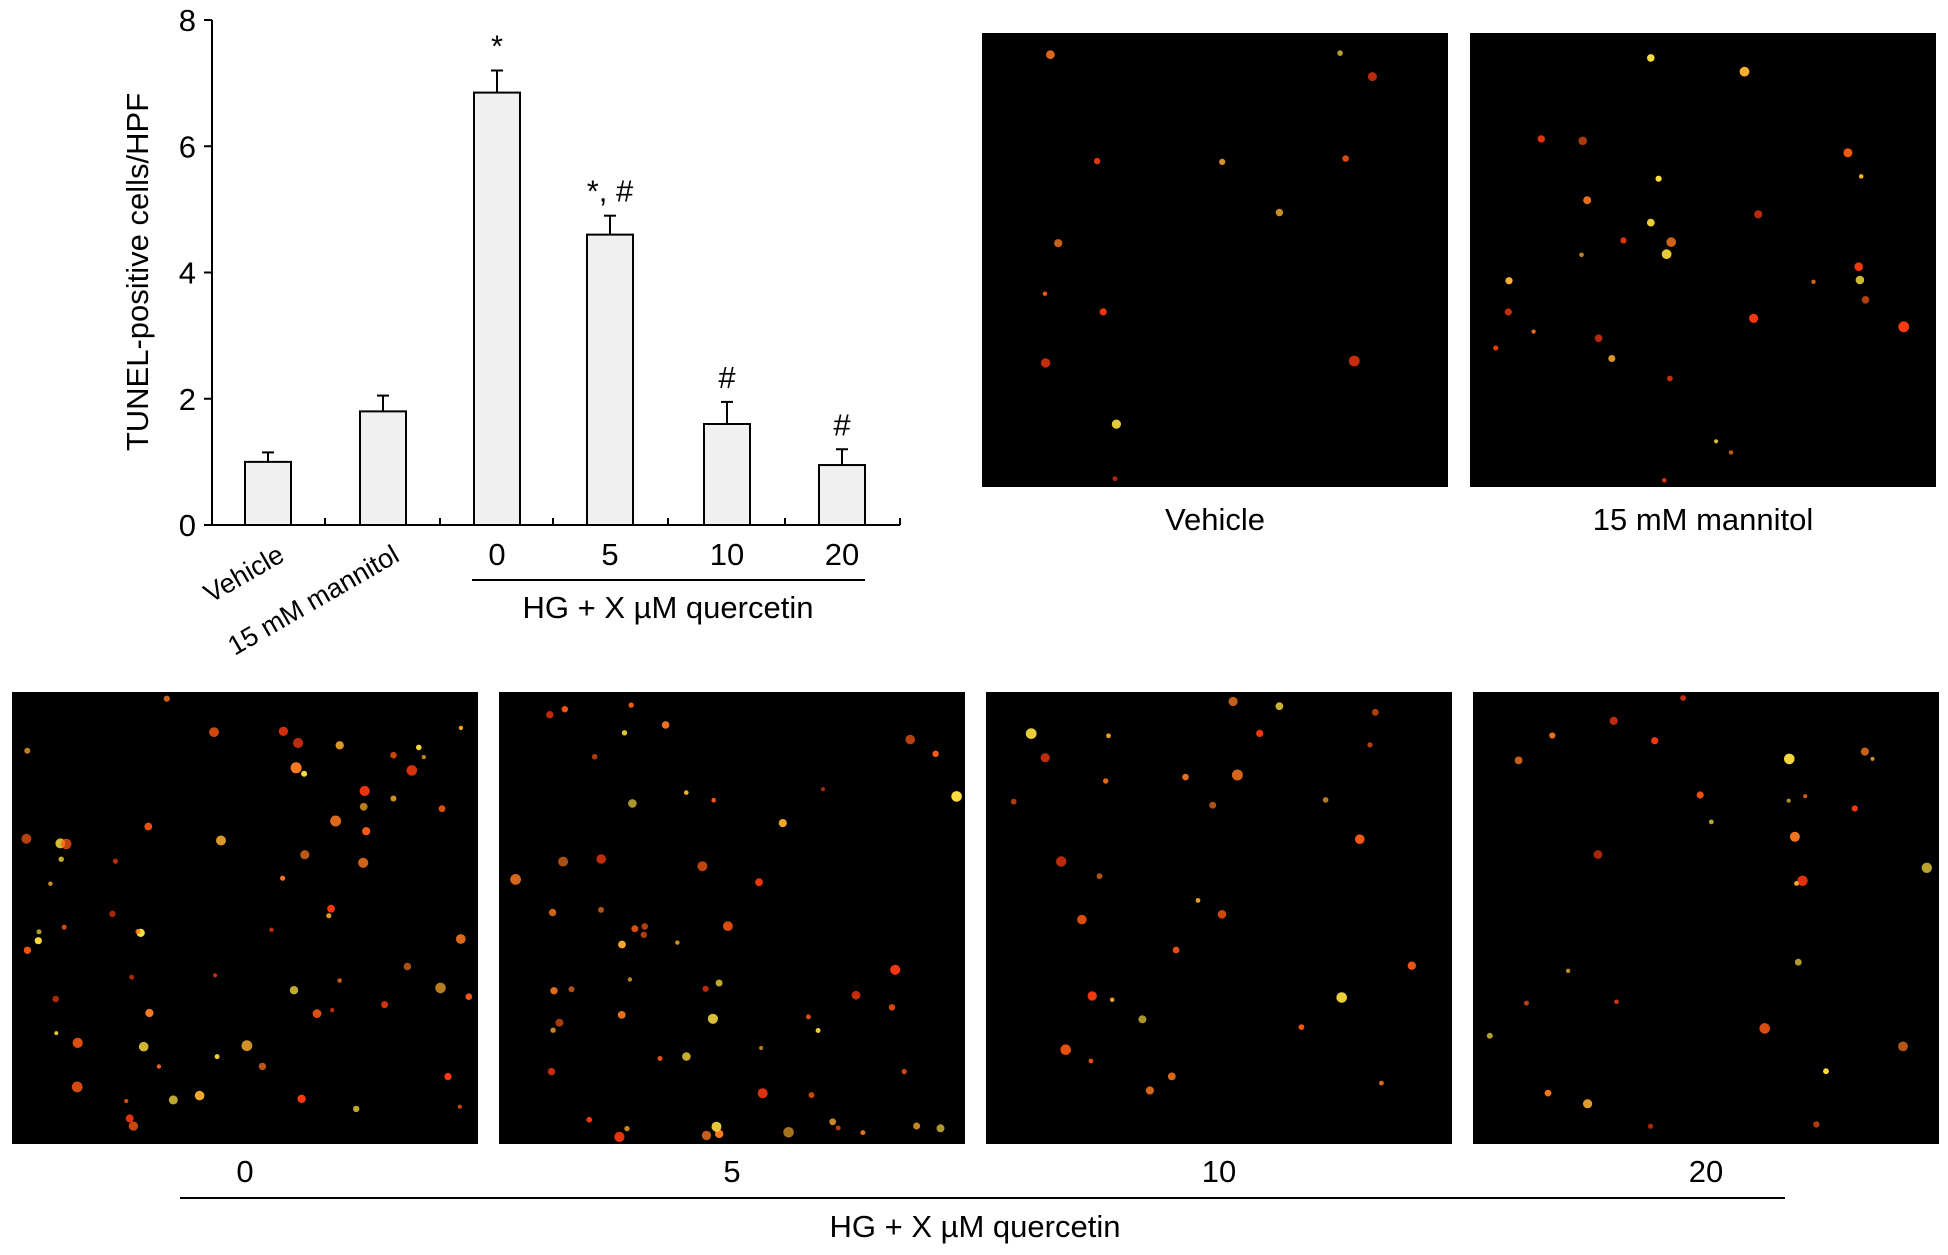  Describe the element at coordinates (187, 399) in the screenshot. I see `y-tick-label: 2` at that location.